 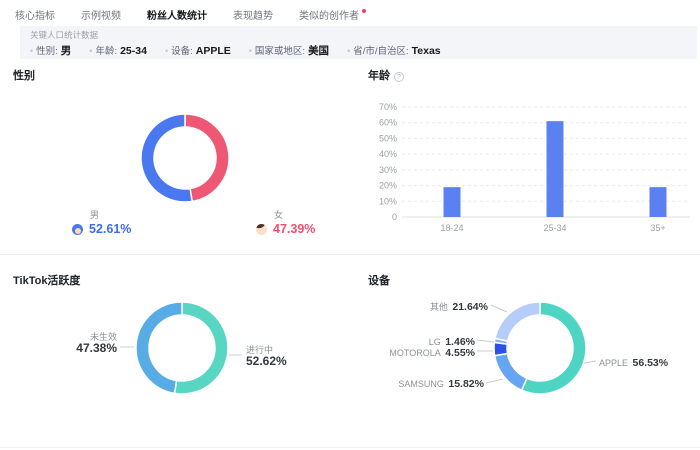 I want to click on y-axis-tick: 20%, so click(x=388, y=186).